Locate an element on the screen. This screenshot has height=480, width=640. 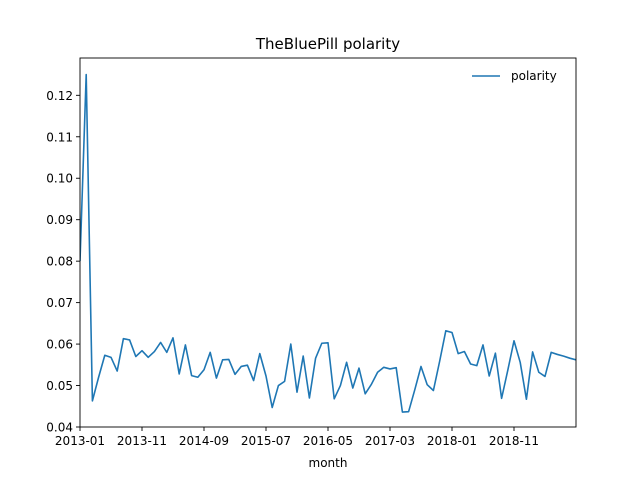
y-tick-label: 0.04 is located at coordinates (59, 428).